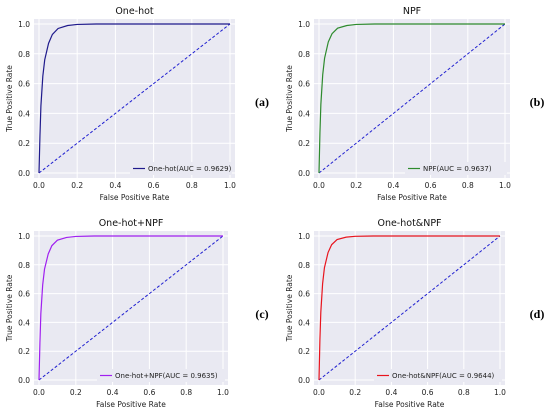 The image size is (550, 416). What do you see at coordinates (537, 102) in the screenshot?
I see `panel-letter: (b)` at bounding box center [537, 102].